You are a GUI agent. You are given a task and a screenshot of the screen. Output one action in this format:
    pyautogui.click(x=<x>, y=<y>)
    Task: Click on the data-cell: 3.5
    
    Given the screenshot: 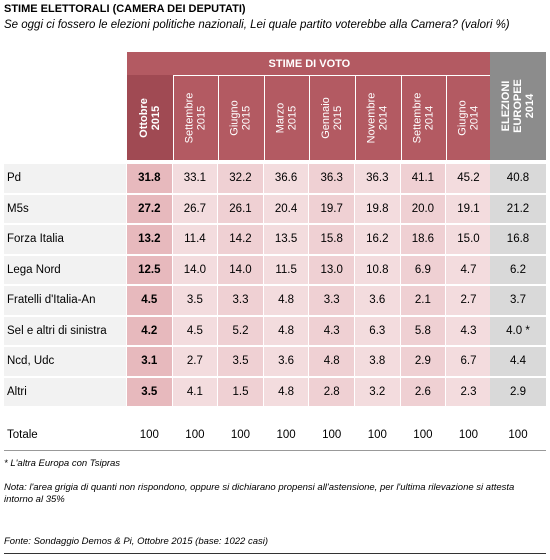 What is the action you would take?
    pyautogui.click(x=149, y=391)
    